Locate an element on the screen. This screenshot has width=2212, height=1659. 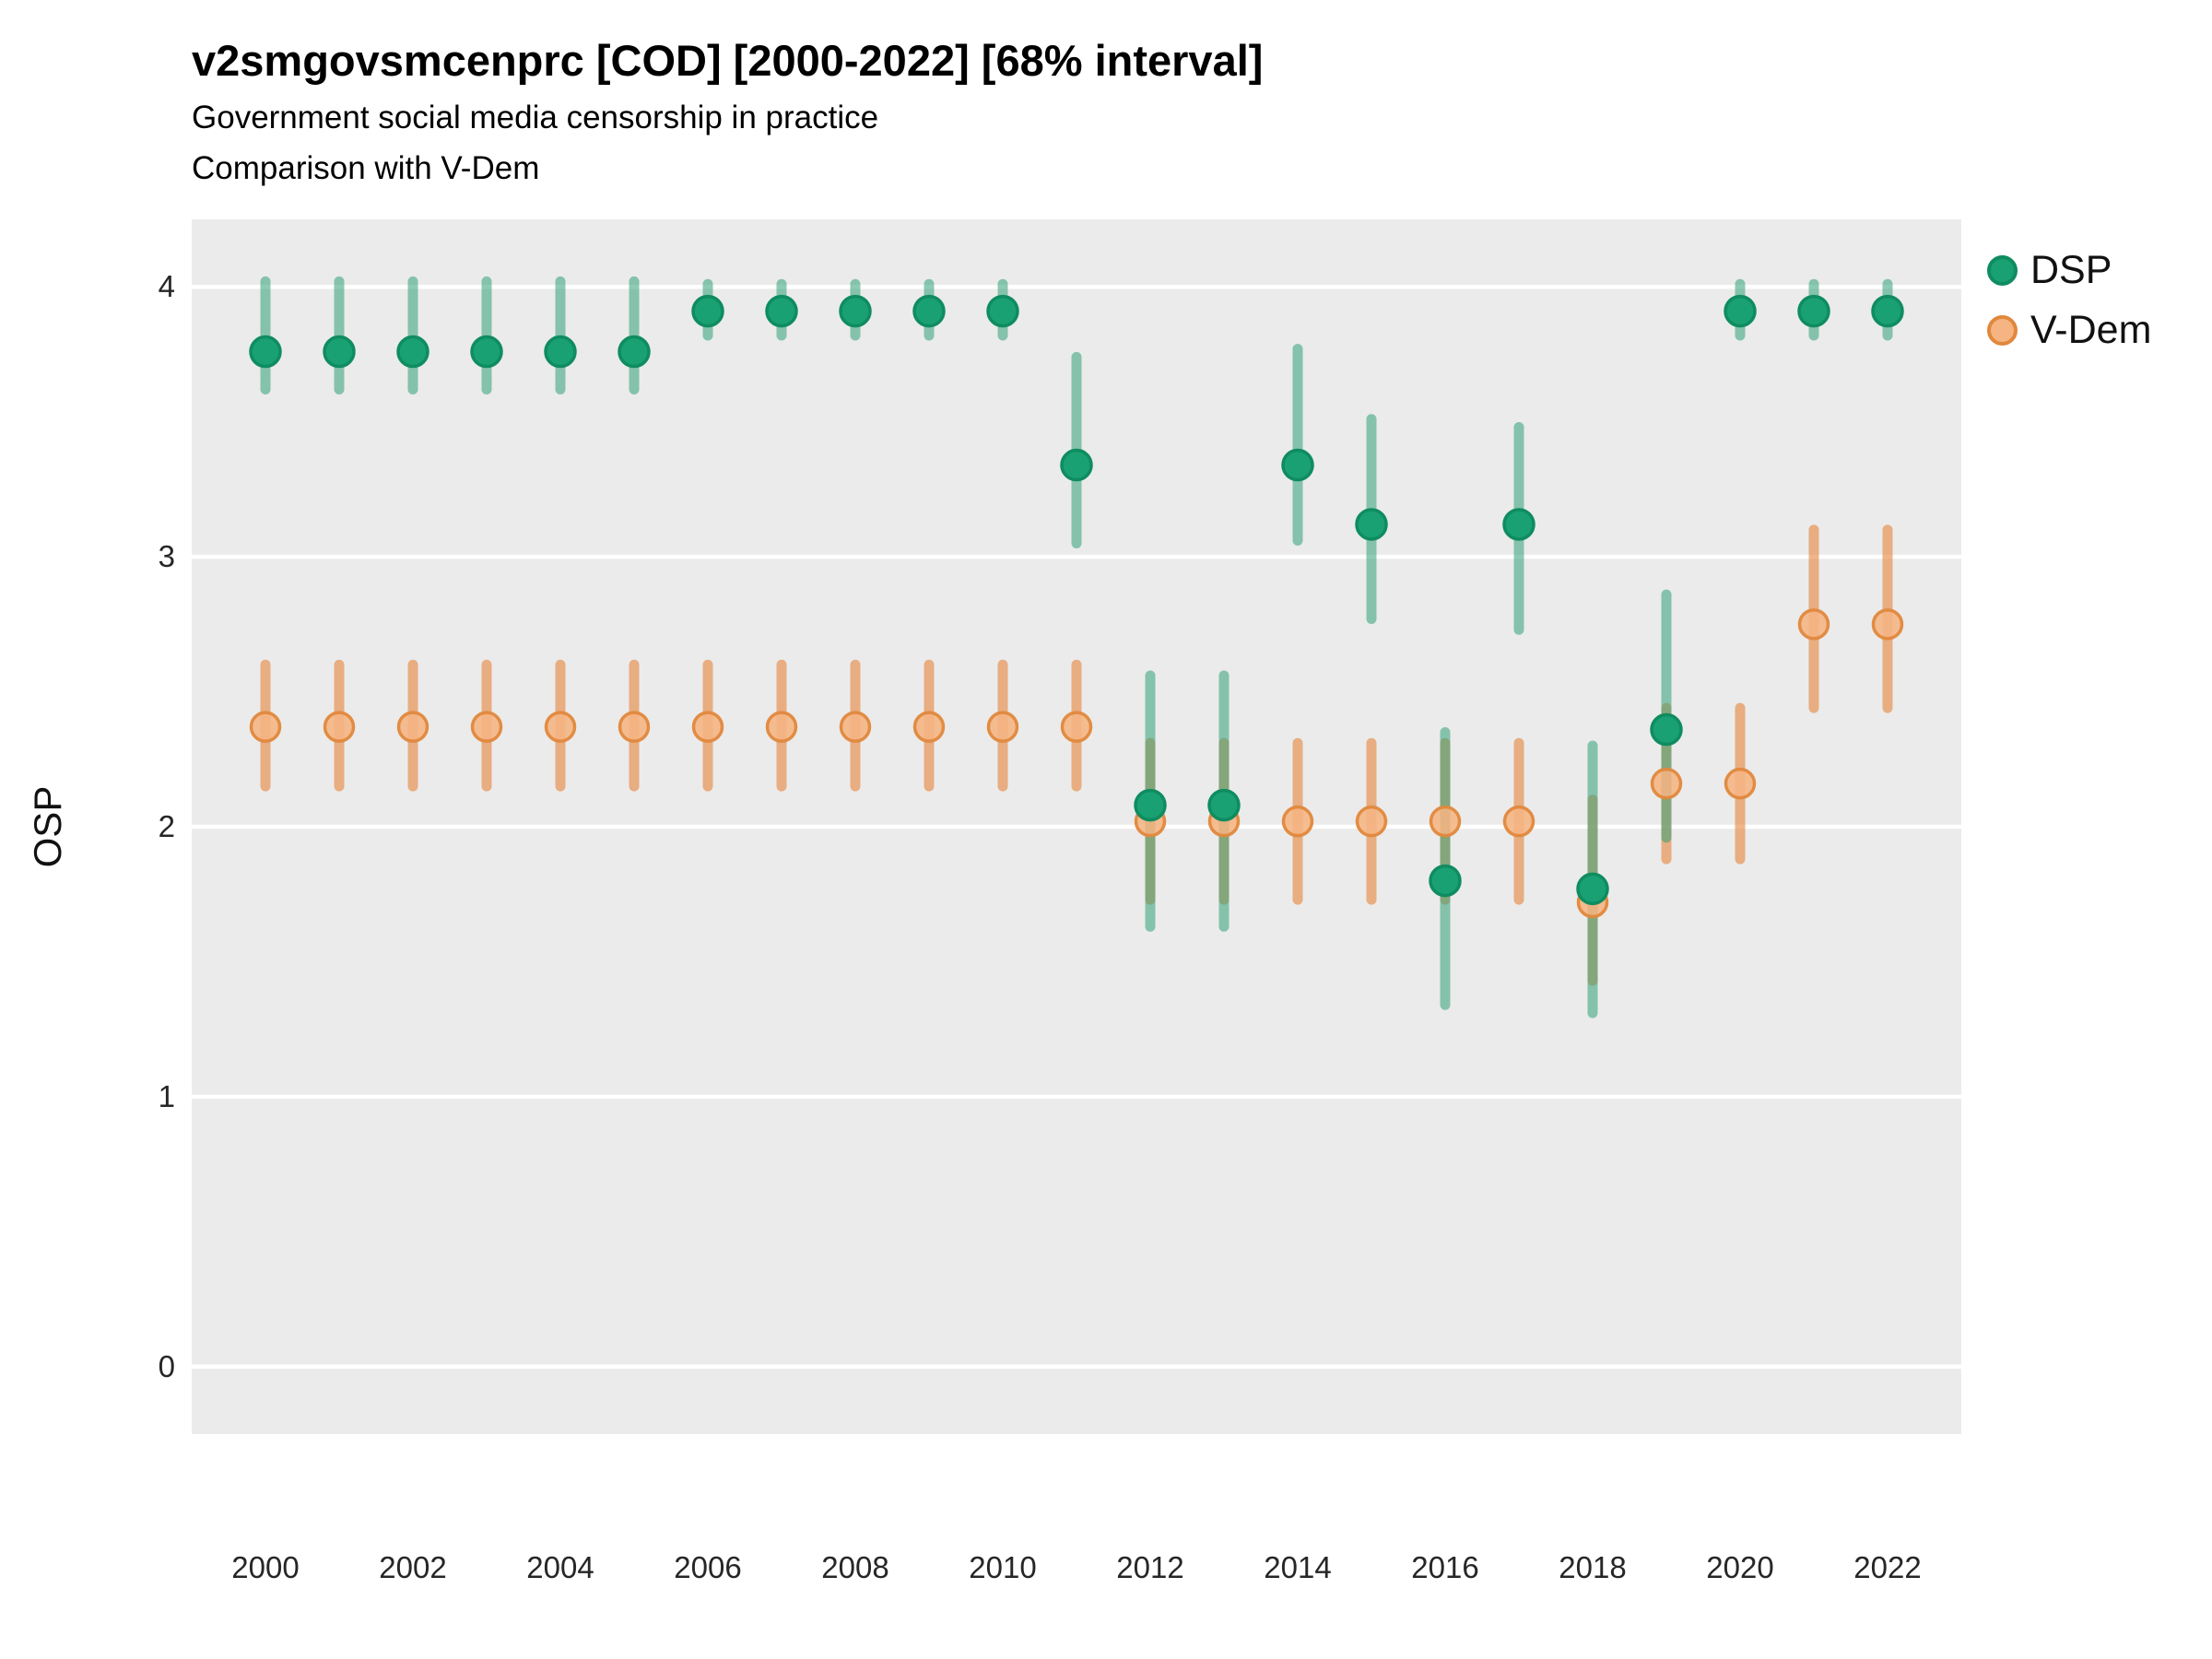
dsp-legend-marker-icon is located at coordinates (2002, 270).